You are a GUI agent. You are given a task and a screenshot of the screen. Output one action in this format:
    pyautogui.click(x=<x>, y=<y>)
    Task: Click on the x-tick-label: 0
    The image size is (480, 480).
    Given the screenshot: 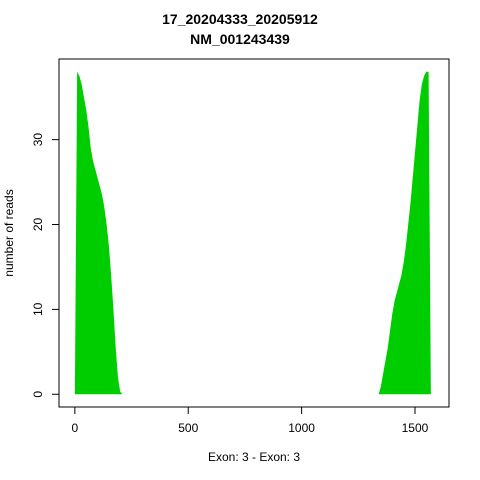 What is the action you would take?
    pyautogui.click(x=75, y=428)
    